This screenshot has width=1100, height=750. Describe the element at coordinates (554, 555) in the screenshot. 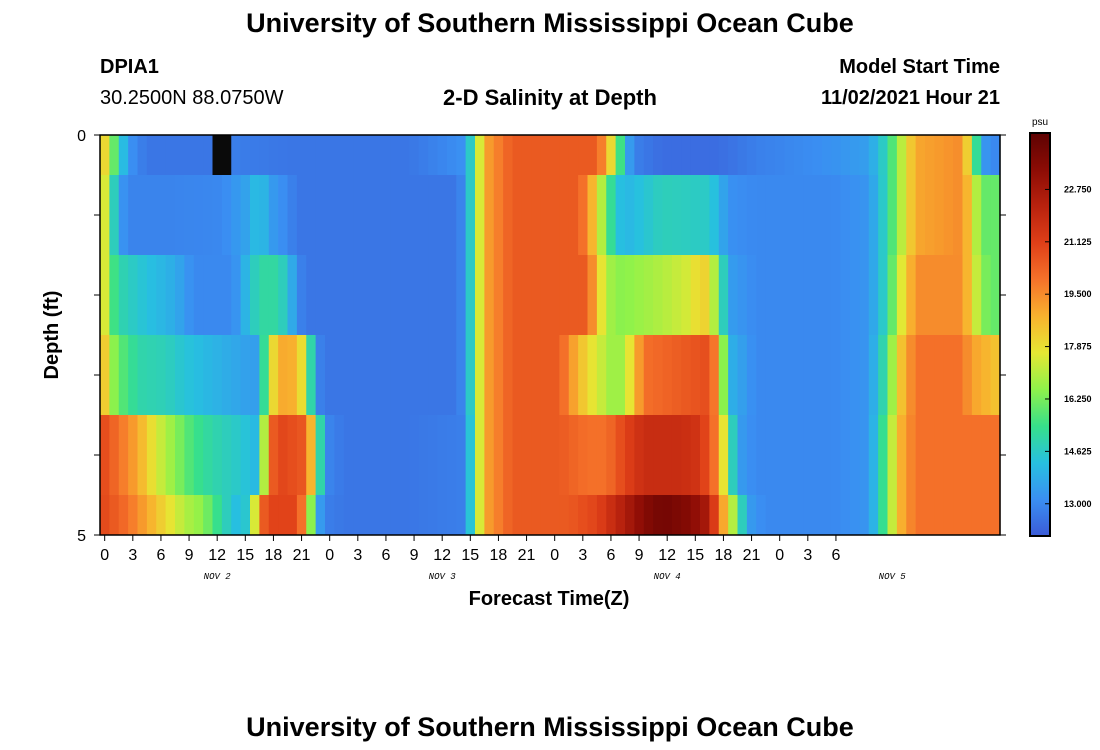

I see `x-tick-label: 0` at that location.